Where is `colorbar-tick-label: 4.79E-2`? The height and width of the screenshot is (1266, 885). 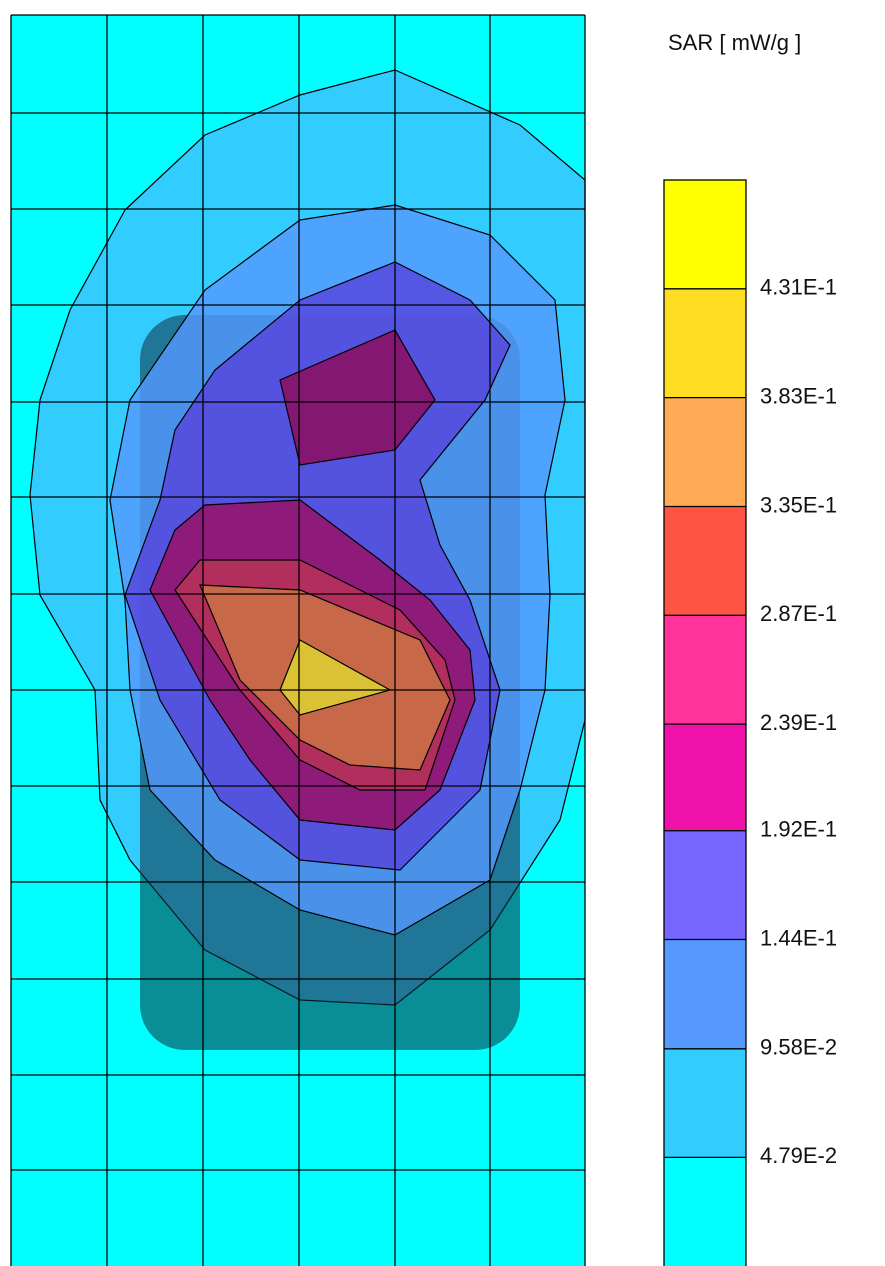 colorbar-tick-label: 4.79E-2 is located at coordinates (798, 1155).